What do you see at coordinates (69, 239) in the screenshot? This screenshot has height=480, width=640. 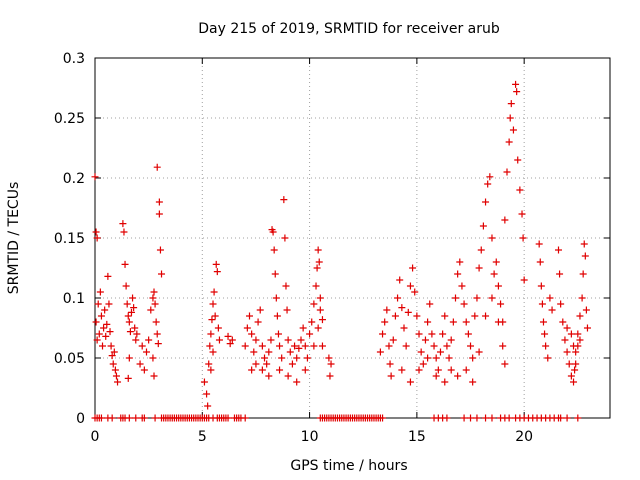 I see `y-tick-label: 0.15` at bounding box center [69, 239].